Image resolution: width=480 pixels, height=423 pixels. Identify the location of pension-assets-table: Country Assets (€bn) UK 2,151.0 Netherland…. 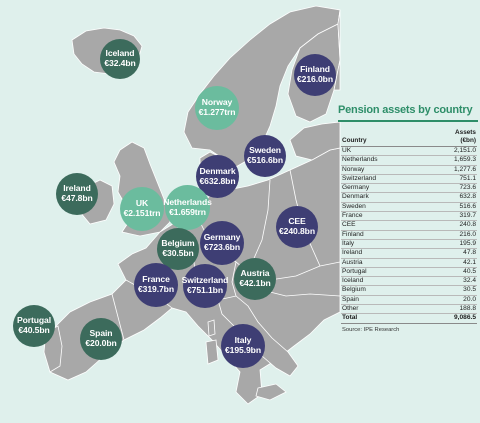
(409, 226).